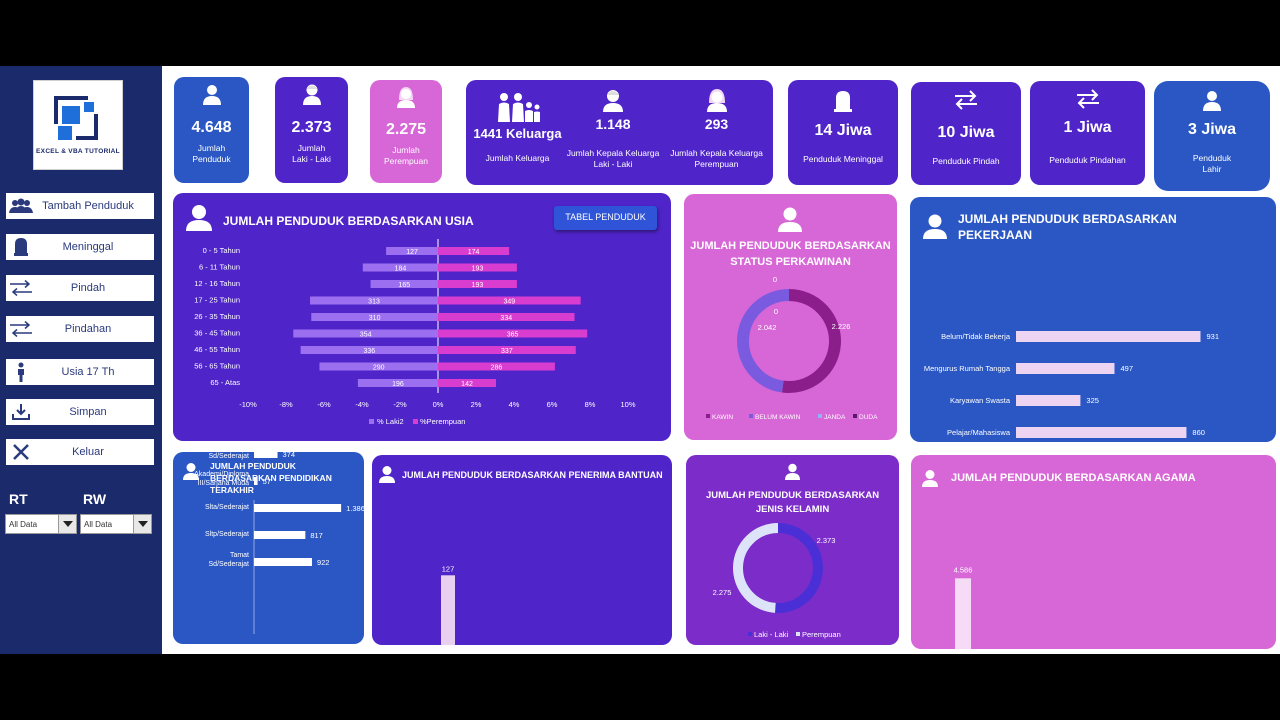 The width and height of the screenshot is (1280, 720). I want to click on kpi-born: 3 Jiwa Penduduk Lahir, so click(1212, 136).